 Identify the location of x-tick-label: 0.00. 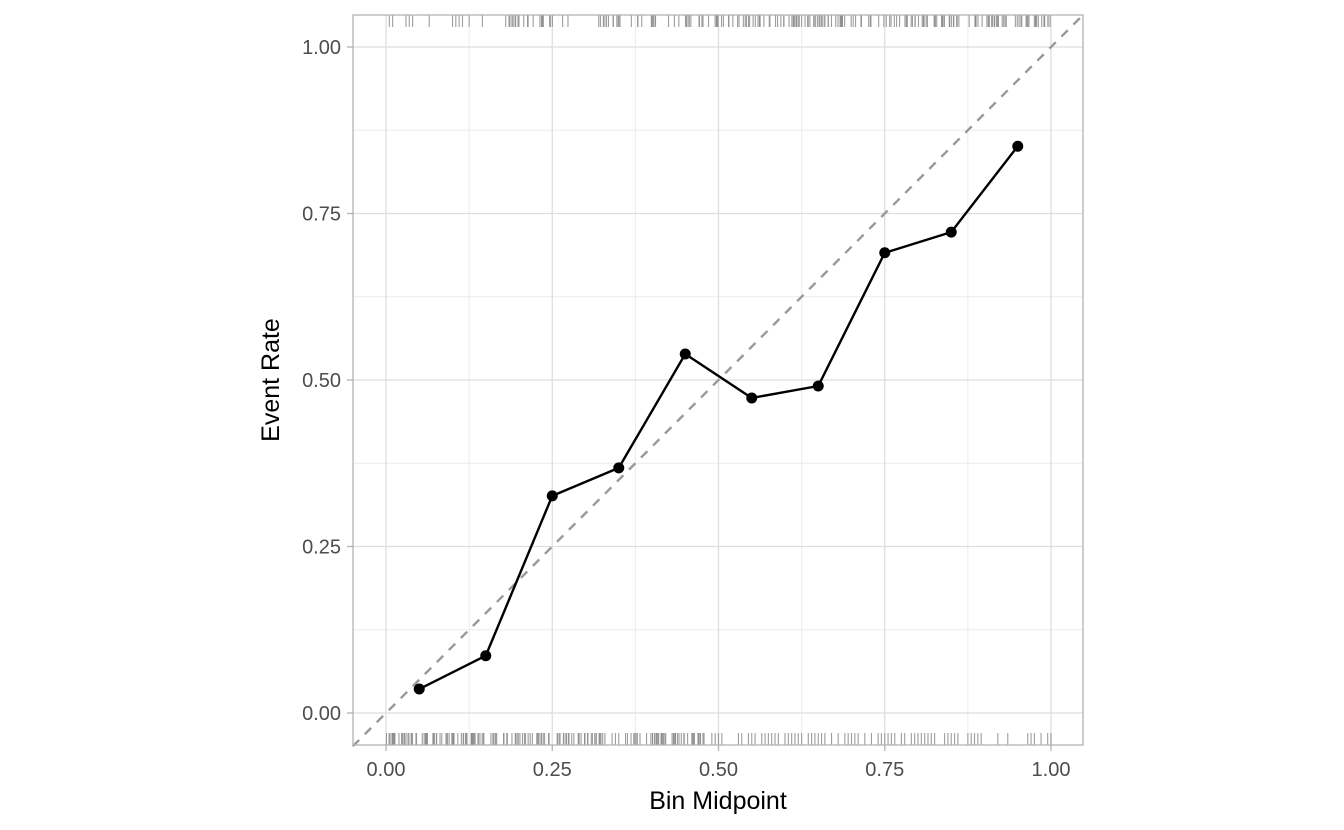
(386, 770).